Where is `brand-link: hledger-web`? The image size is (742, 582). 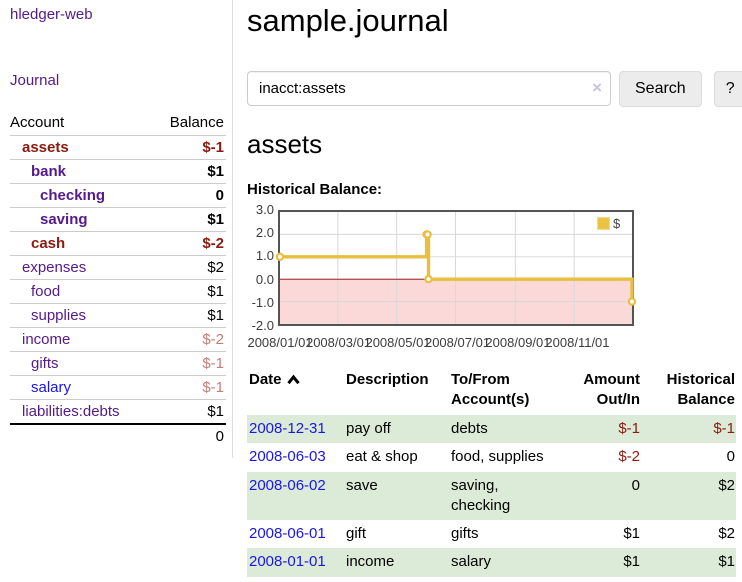 brand-link: hledger-web is located at coordinates (51, 14).